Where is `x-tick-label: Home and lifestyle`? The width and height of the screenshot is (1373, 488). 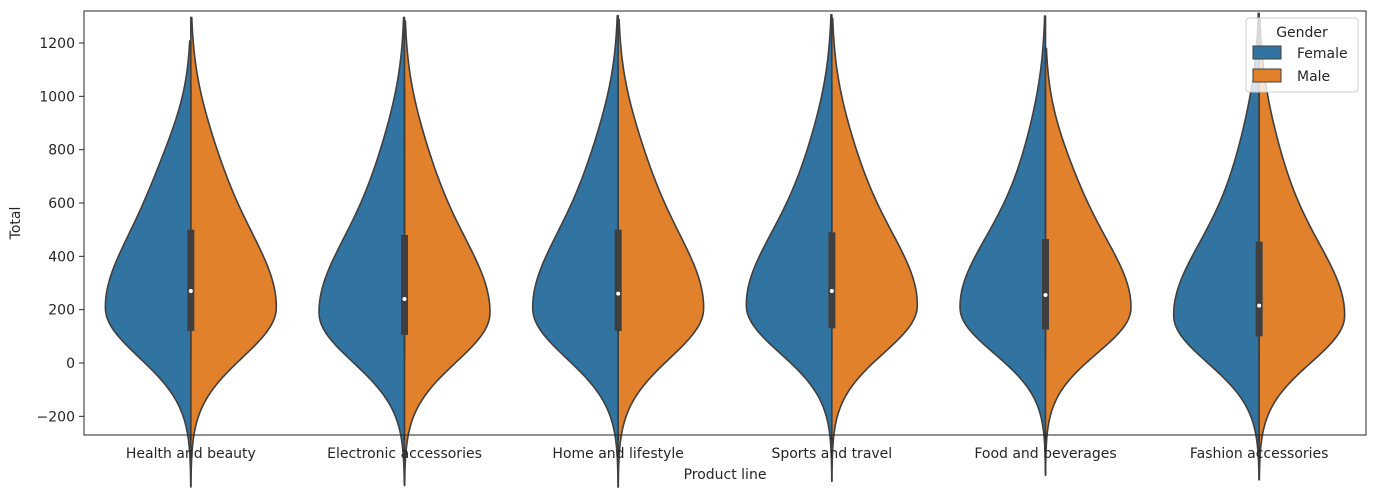 x-tick-label: Home and lifestyle is located at coordinates (617, 454).